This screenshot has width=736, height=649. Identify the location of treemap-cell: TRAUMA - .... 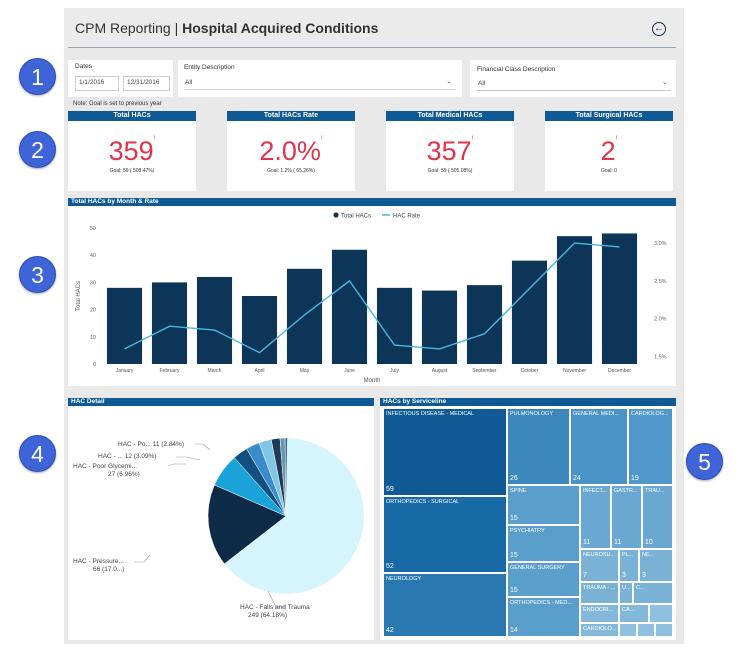
(599, 593).